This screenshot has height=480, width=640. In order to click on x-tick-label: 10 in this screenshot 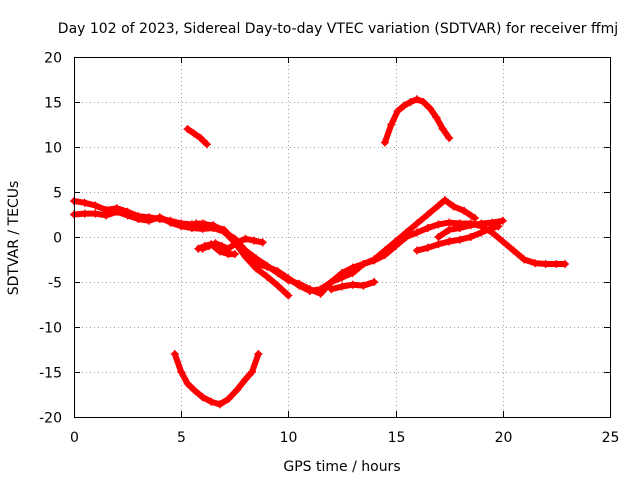, I will do `click(289, 438)`.